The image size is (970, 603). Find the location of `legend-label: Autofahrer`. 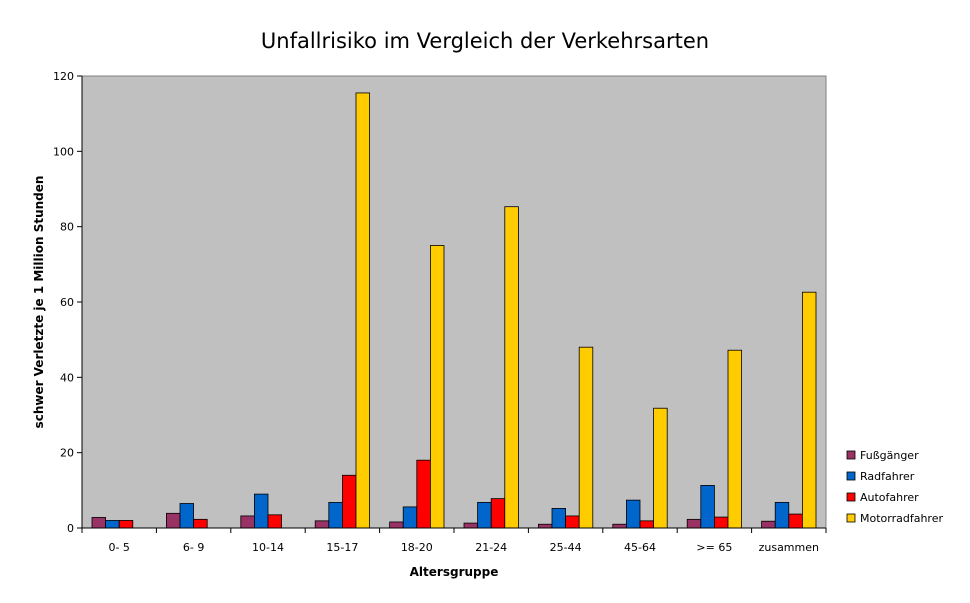

legend-label: Autofahrer is located at coordinates (889, 497).